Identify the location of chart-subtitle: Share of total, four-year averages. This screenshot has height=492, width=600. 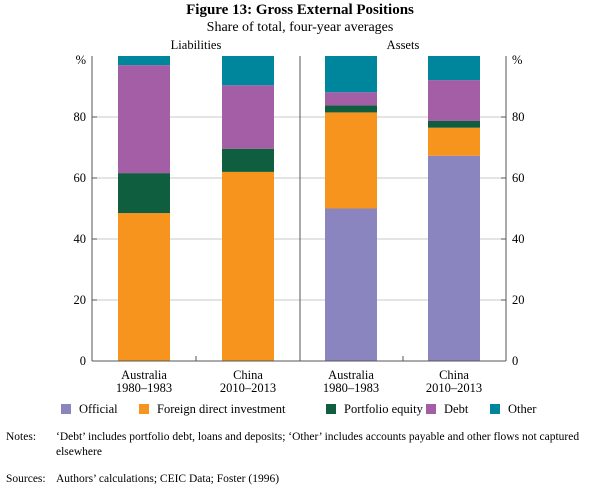
(300, 27).